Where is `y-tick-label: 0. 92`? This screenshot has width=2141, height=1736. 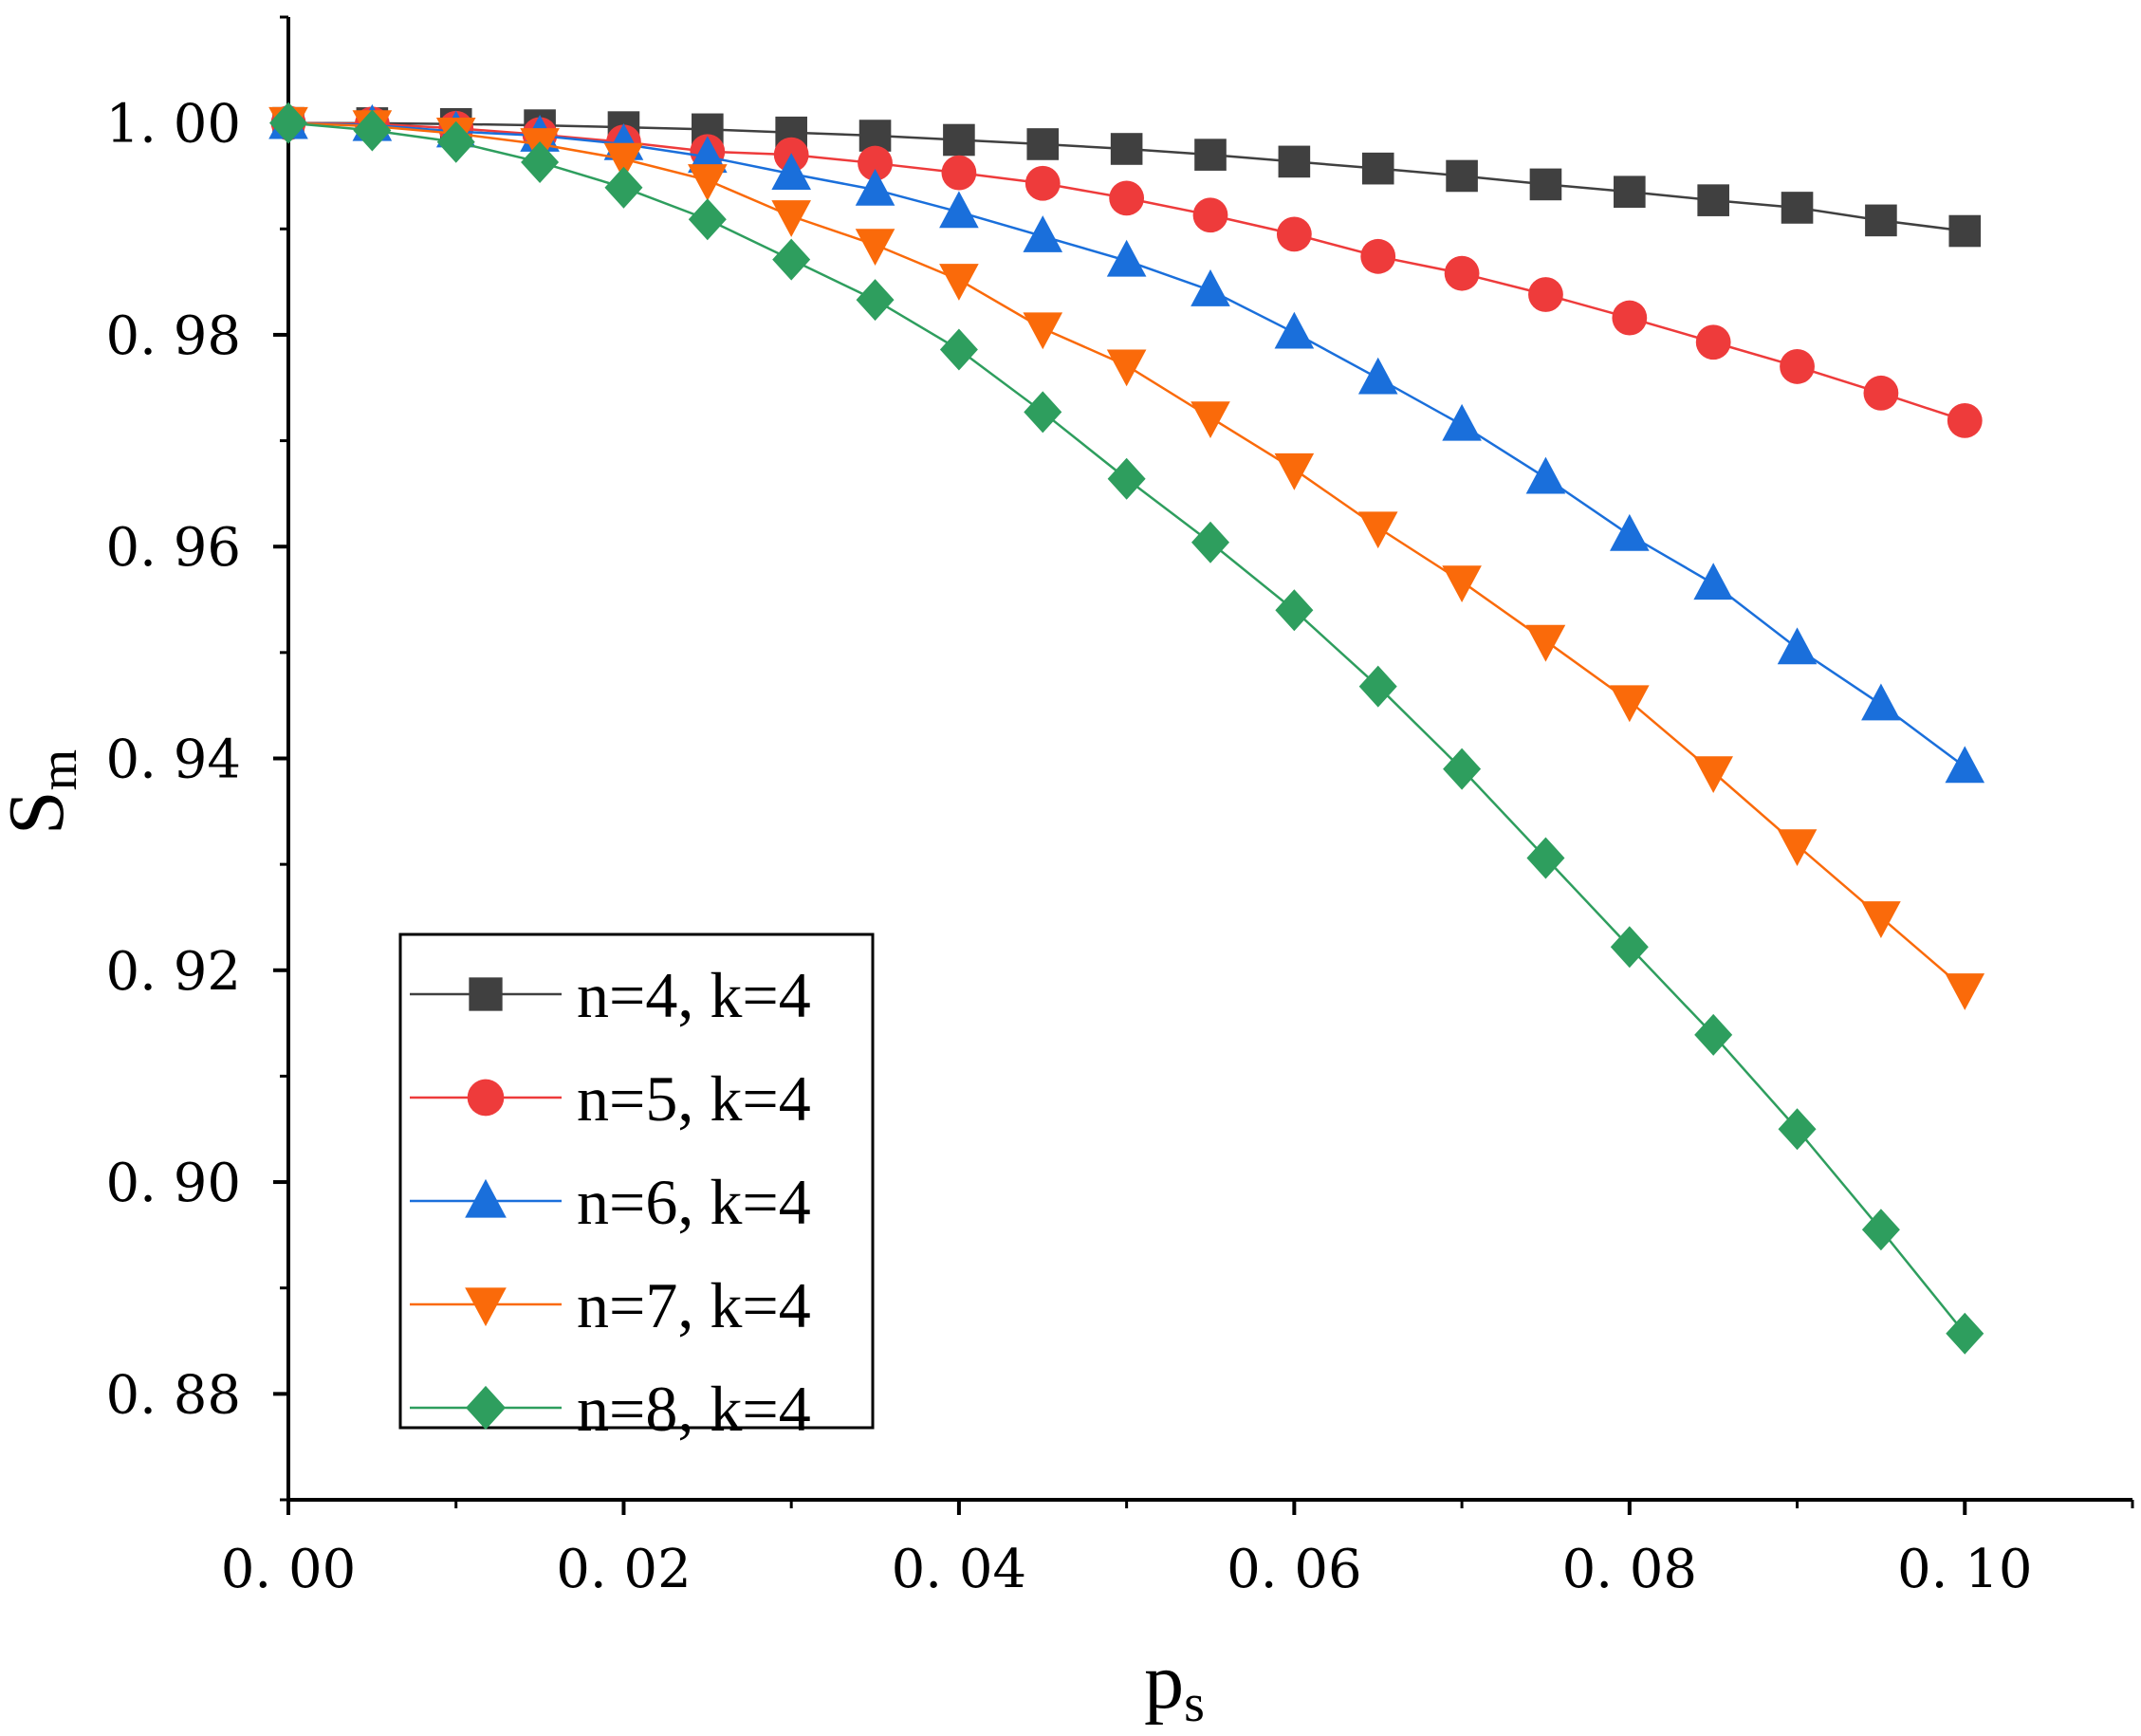 y-tick-label: 0. 92 is located at coordinates (174, 972).